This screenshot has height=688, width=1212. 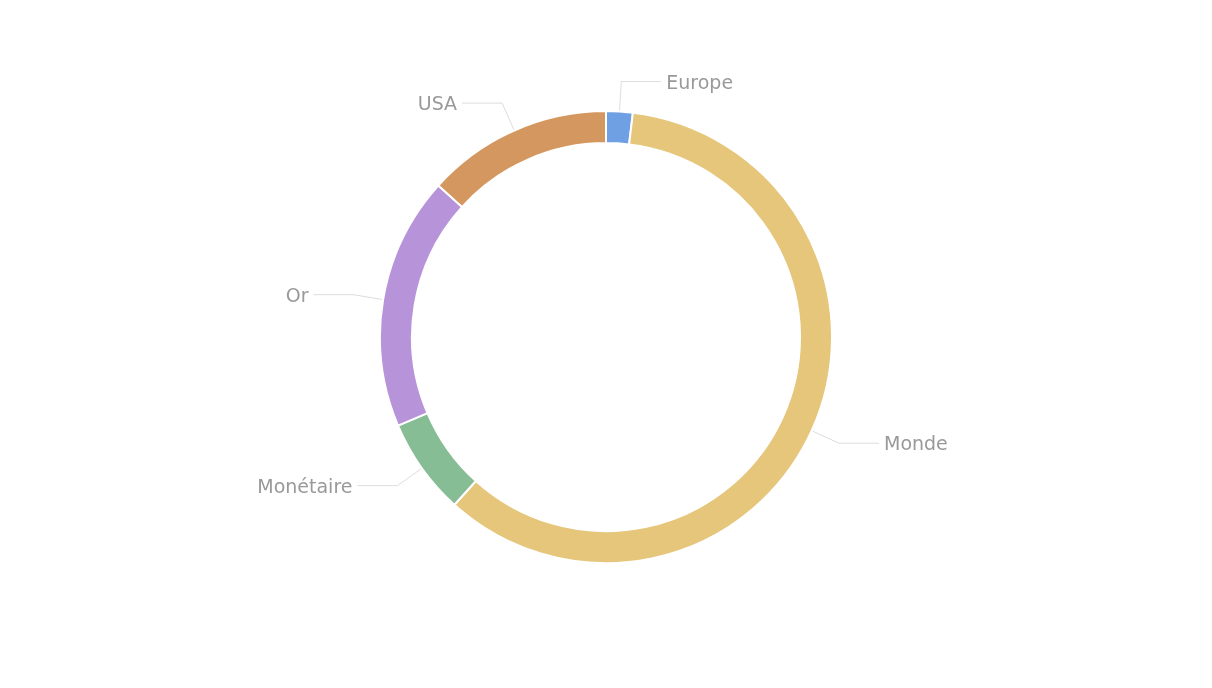 What do you see at coordinates (305, 485) in the screenshot?
I see `slice-label: Monétaire` at bounding box center [305, 485].